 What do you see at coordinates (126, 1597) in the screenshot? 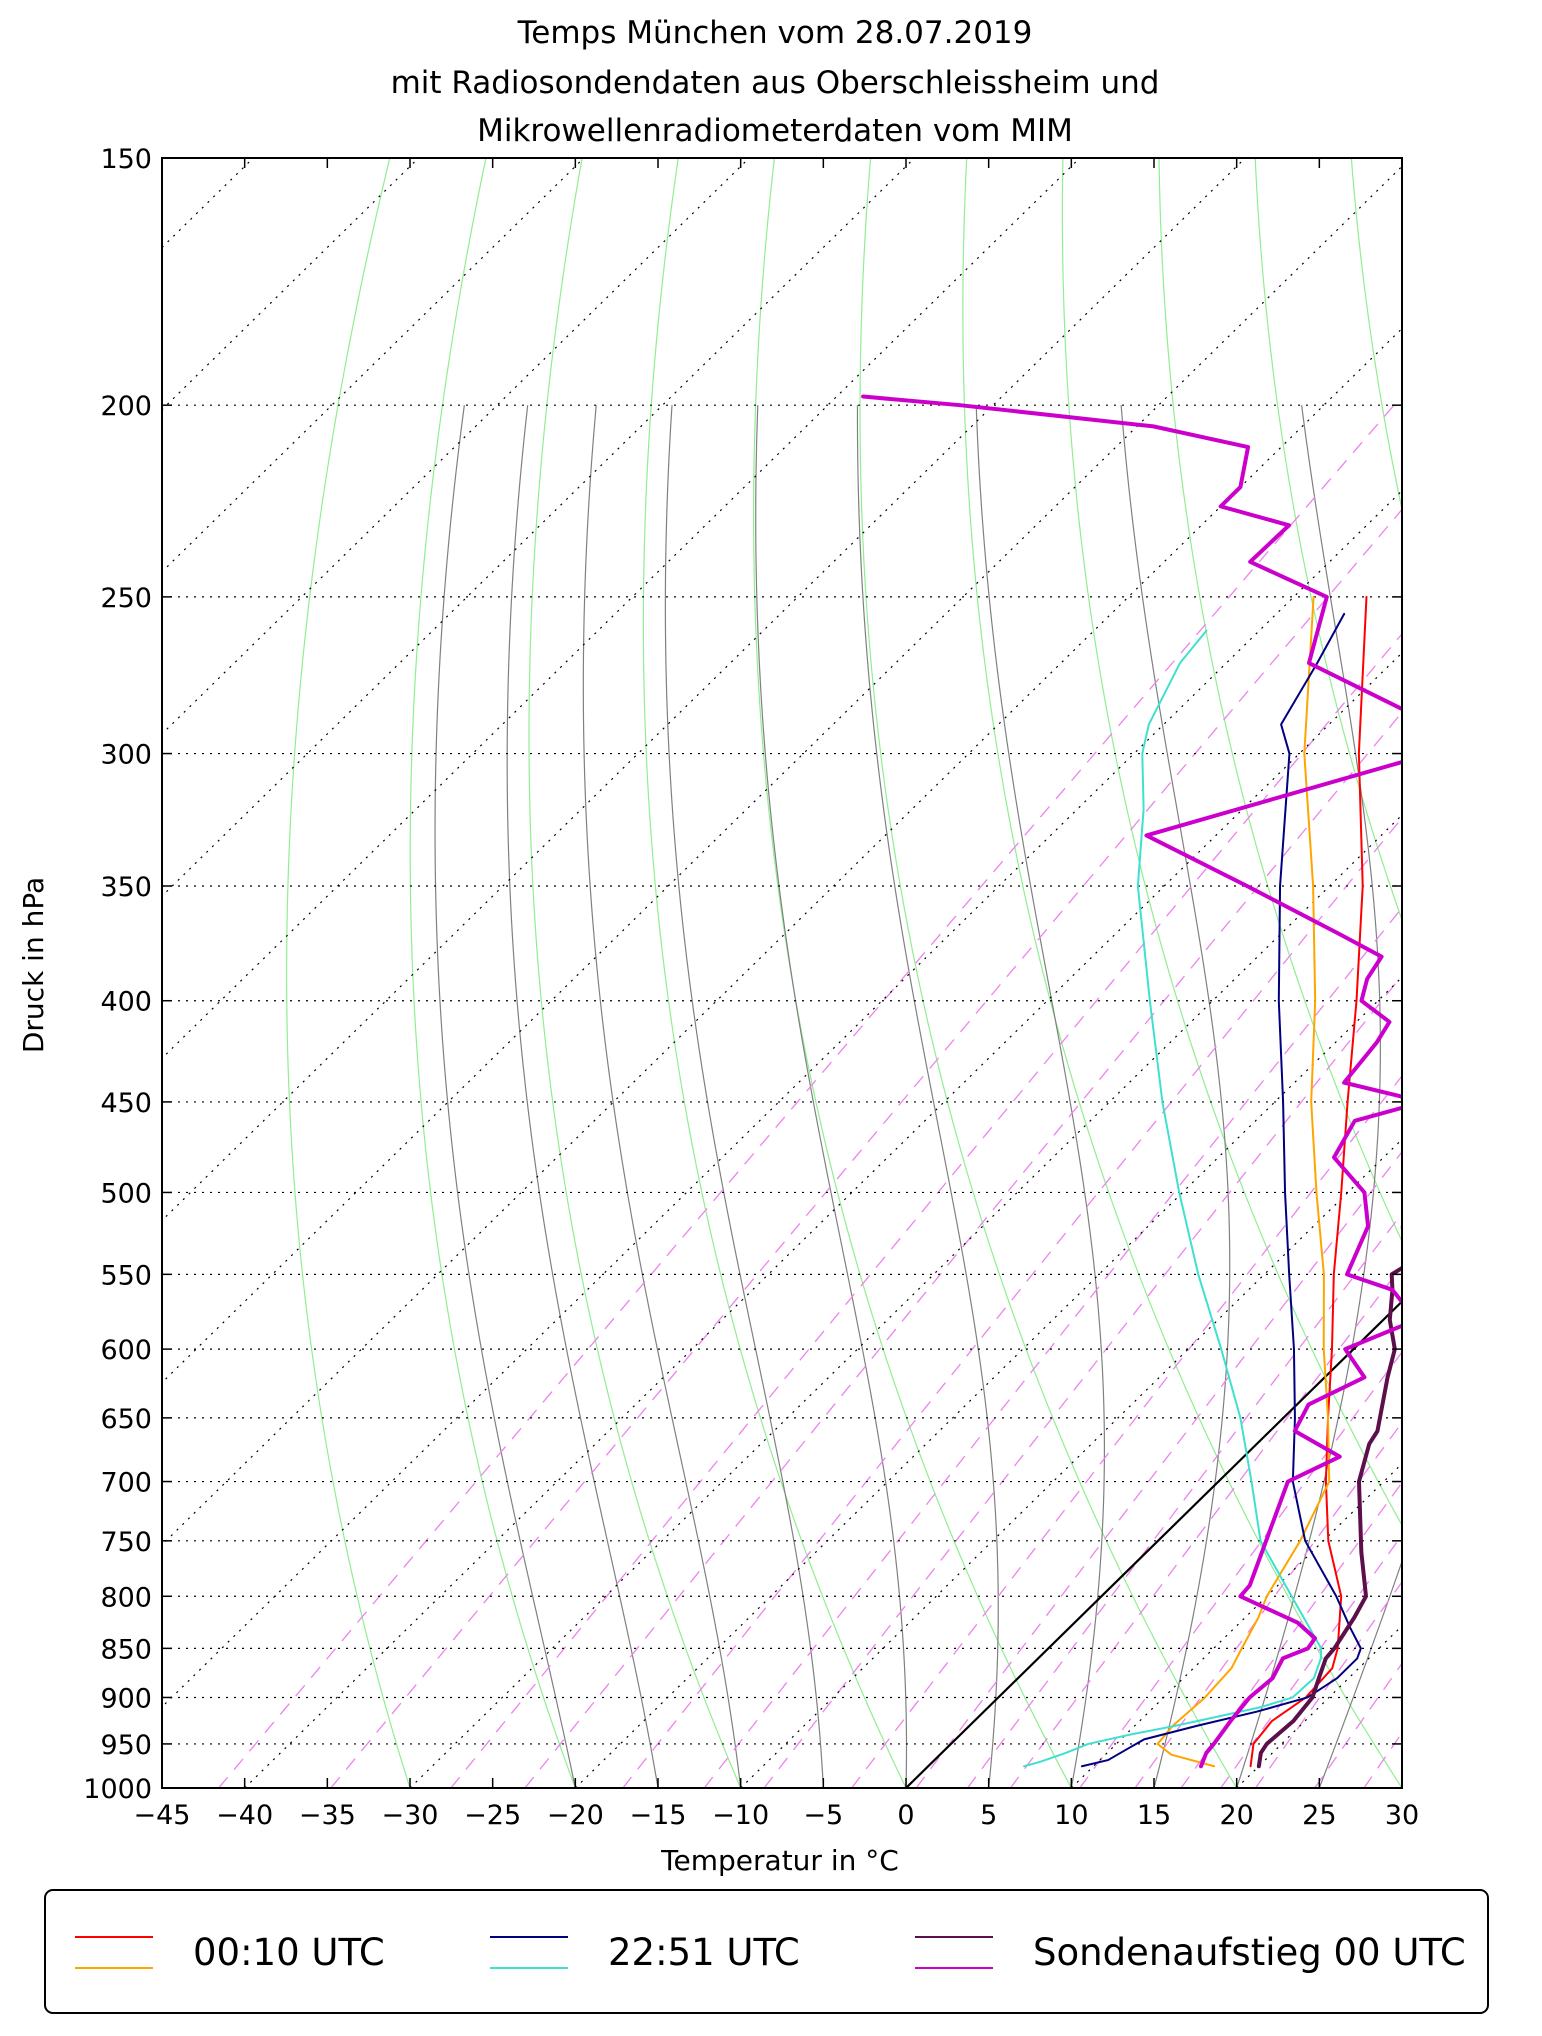
I see `y-tick-label: 800` at bounding box center [126, 1597].